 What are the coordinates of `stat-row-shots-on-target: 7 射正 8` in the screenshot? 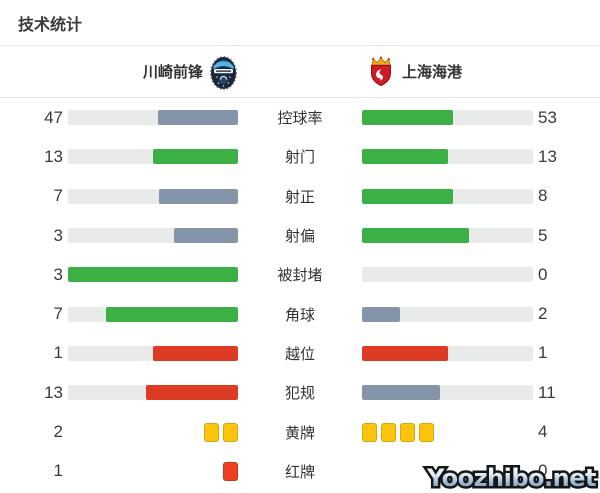 It's located at (300, 196).